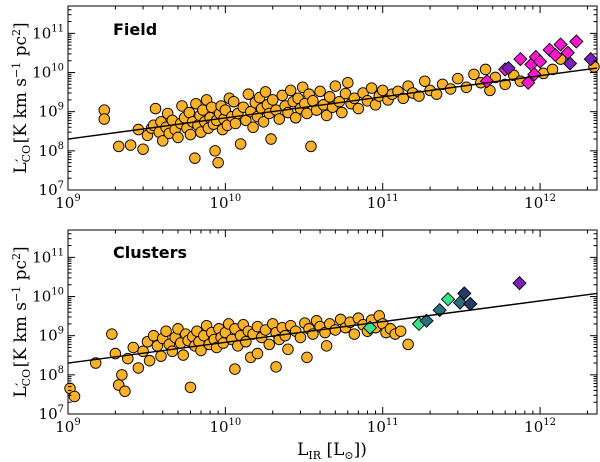  Describe the element at coordinates (51, 374) in the screenshot. I see `y-tick-label: 10⁸` at that location.